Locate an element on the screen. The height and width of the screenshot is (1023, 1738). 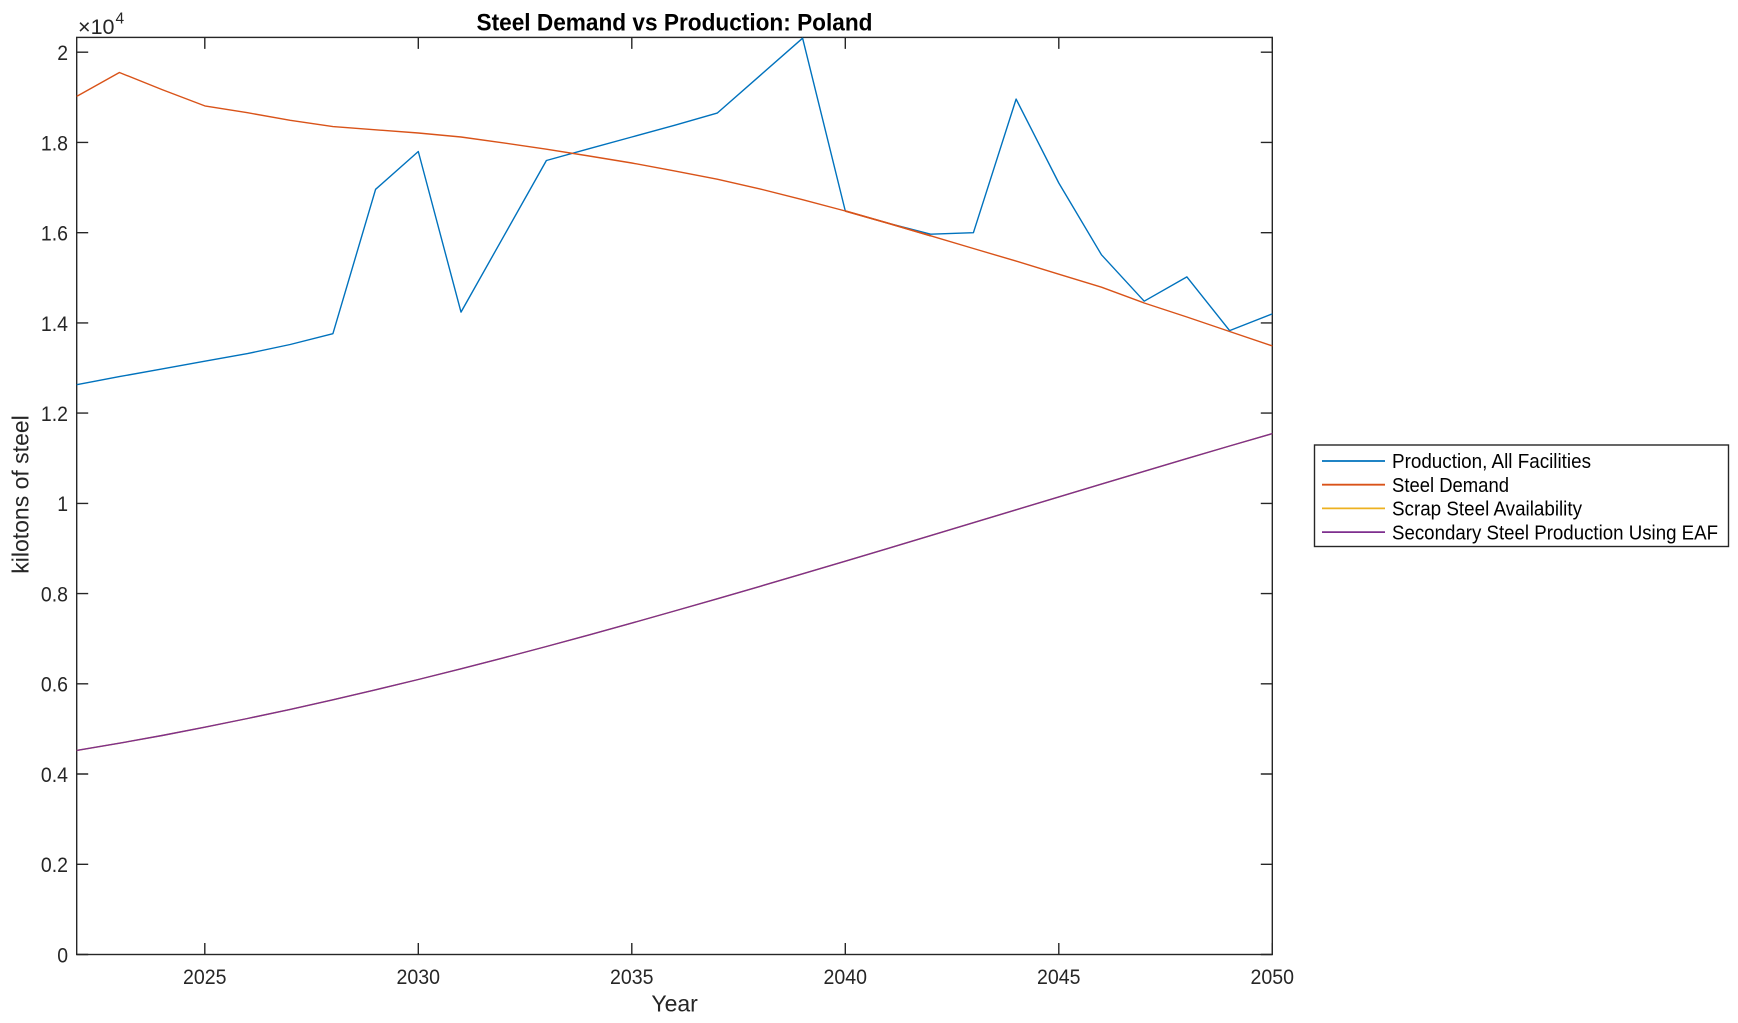
svg-text: ×10 is located at coordinates (96, 27).